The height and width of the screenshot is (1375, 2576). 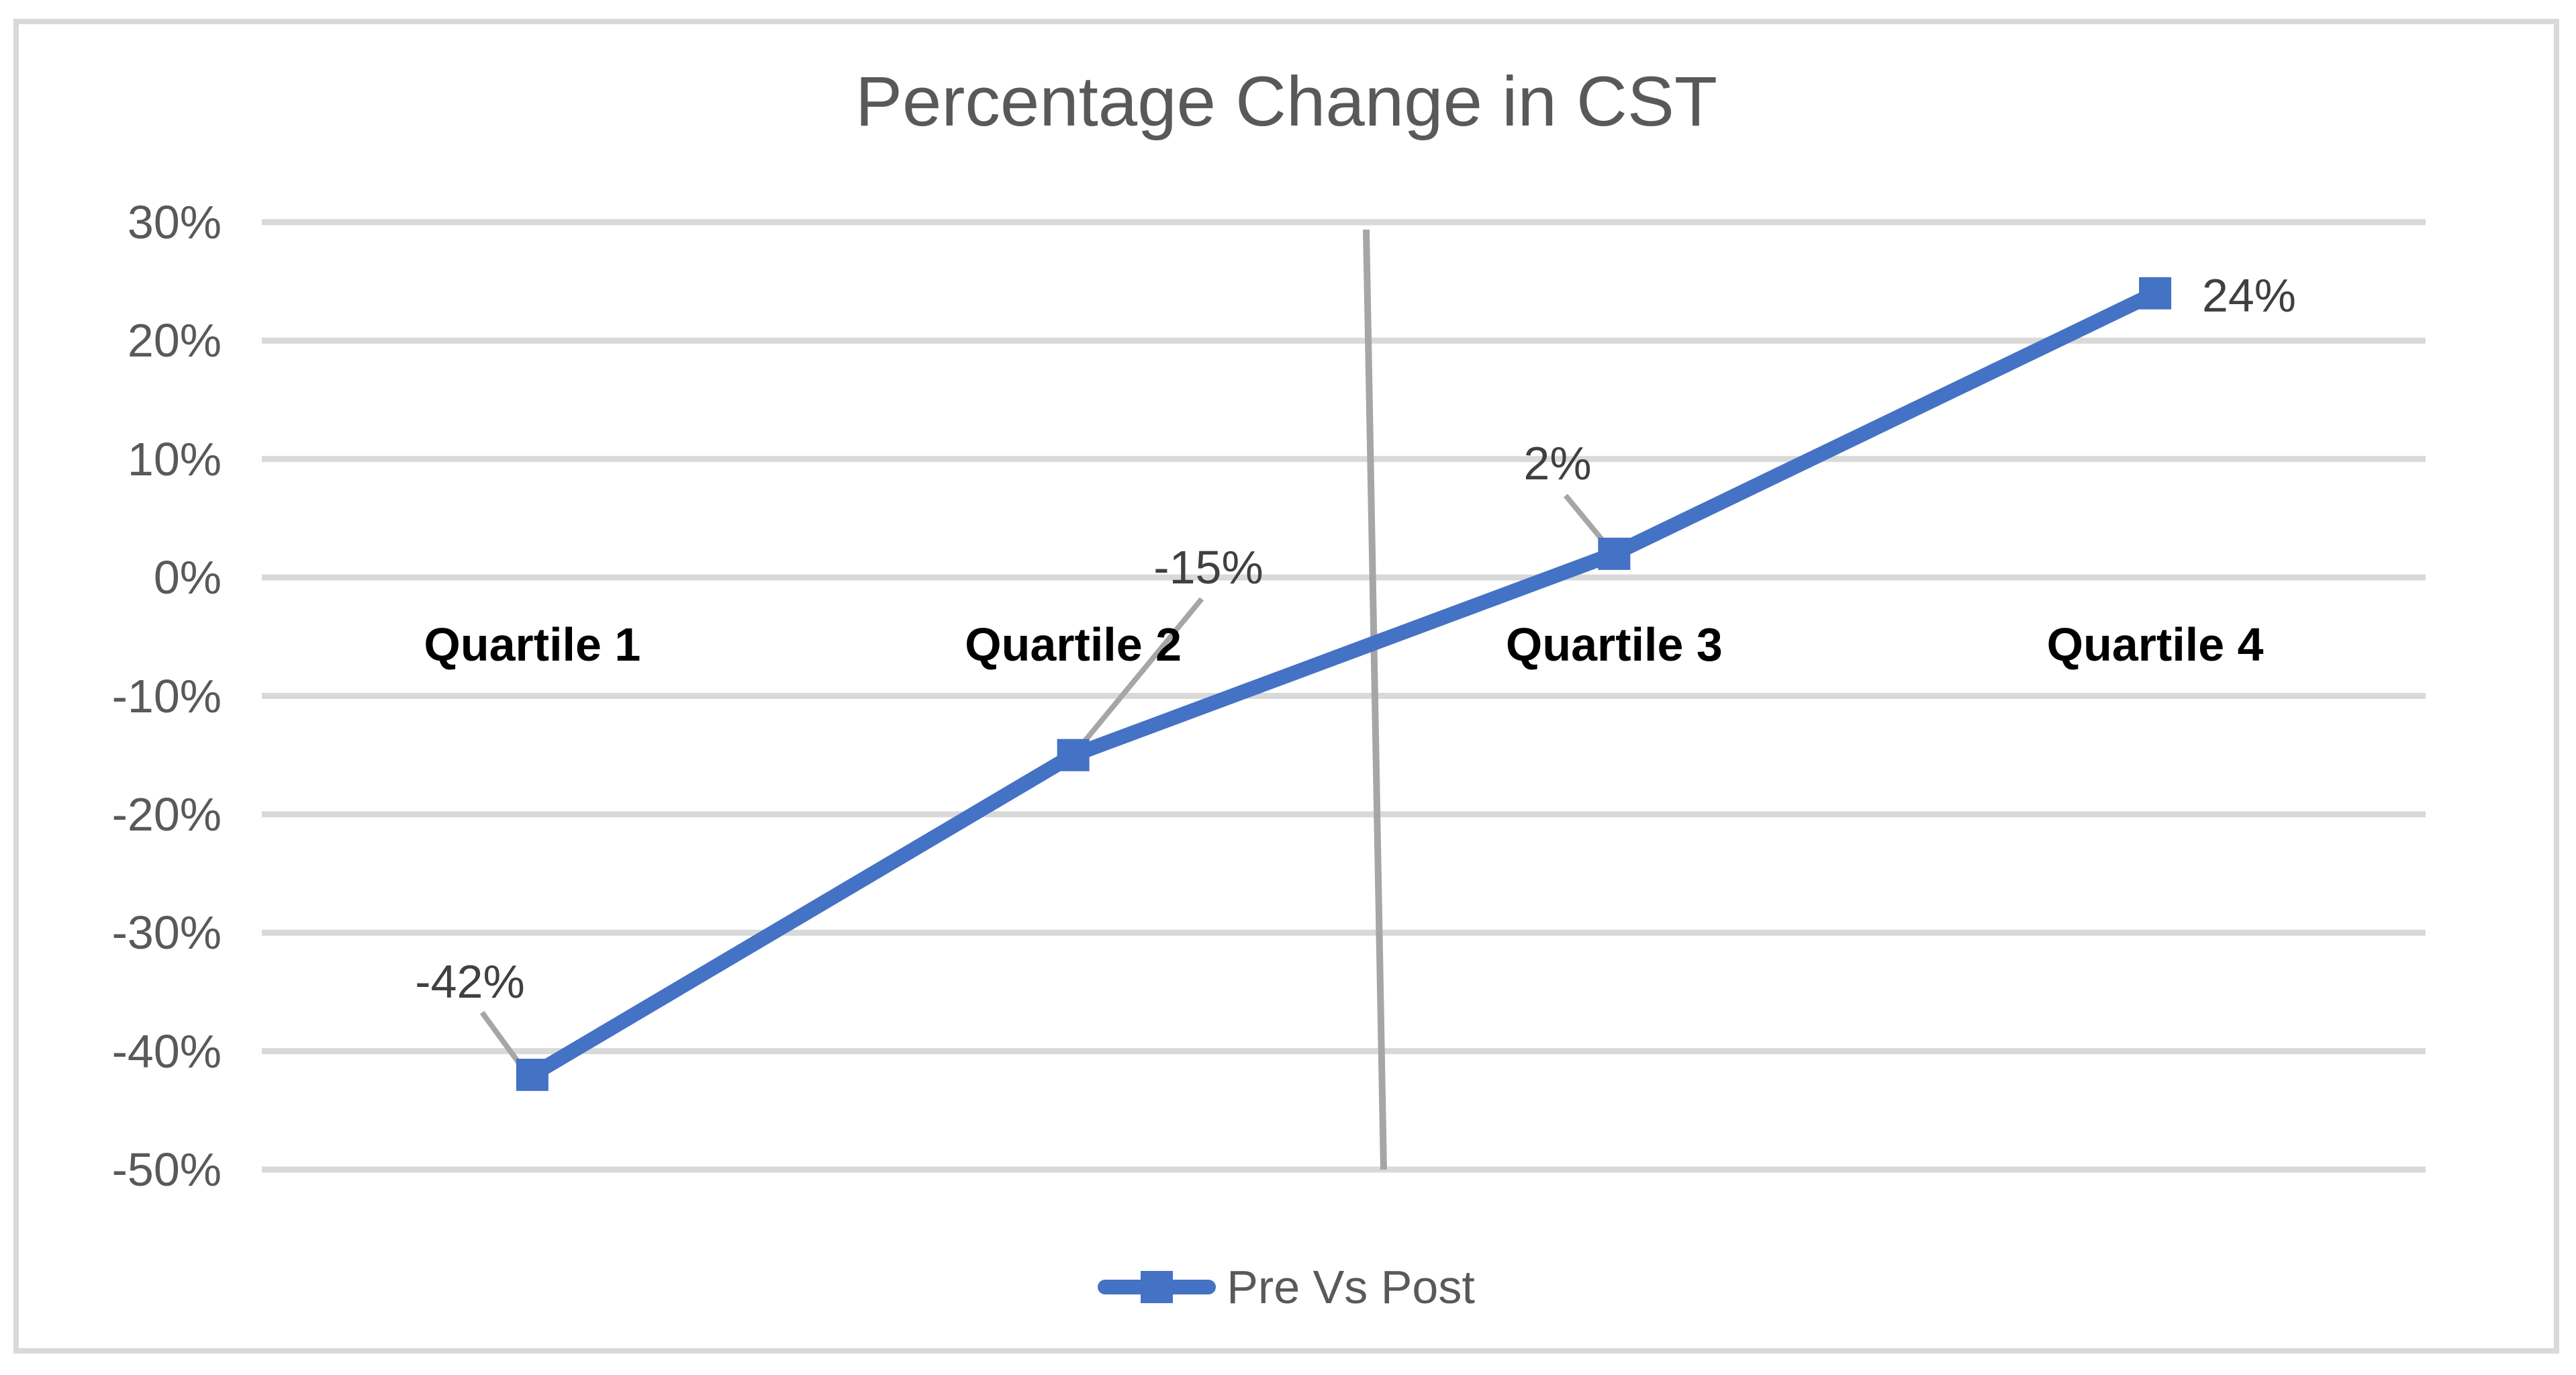 What do you see at coordinates (174, 340) in the screenshot?
I see `y-axis-tick-label: 20%` at bounding box center [174, 340].